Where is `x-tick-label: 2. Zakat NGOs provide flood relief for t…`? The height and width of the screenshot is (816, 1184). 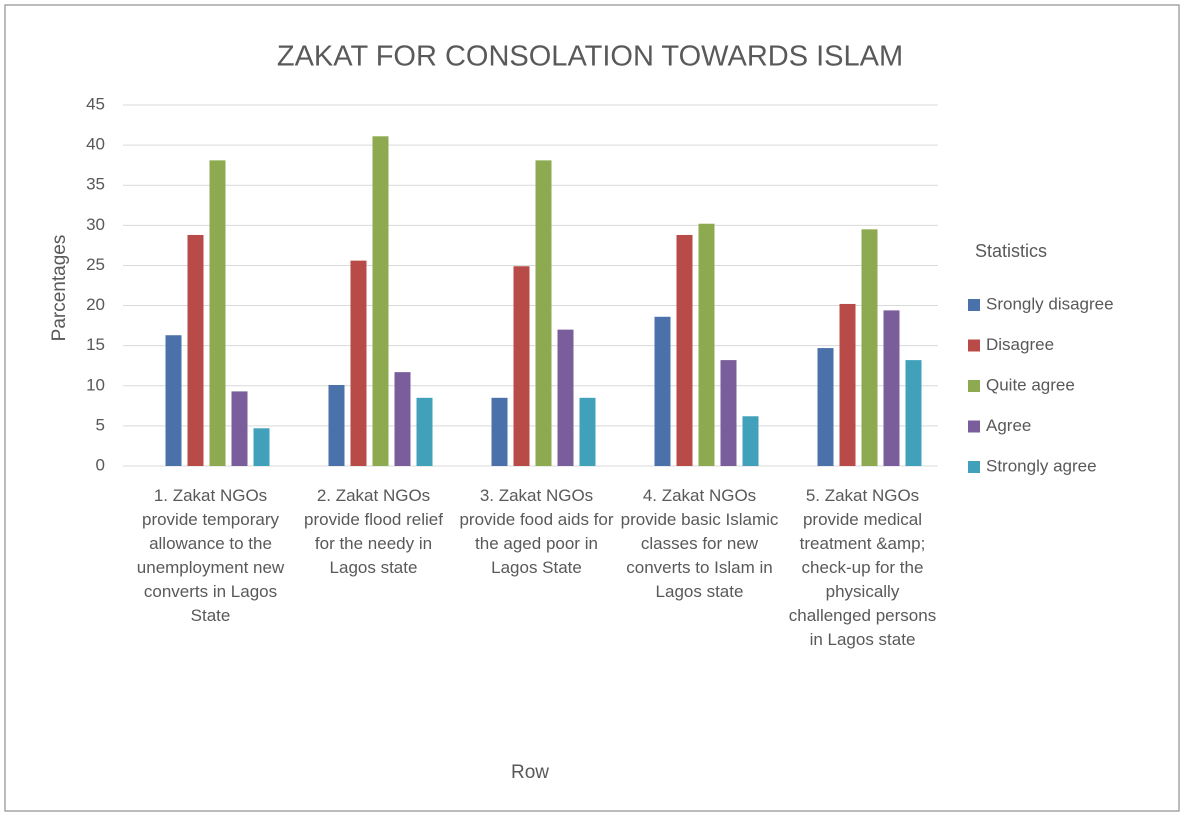
x-tick-label: 2. Zakat NGOs provide flood relief for t… is located at coordinates (373, 531).